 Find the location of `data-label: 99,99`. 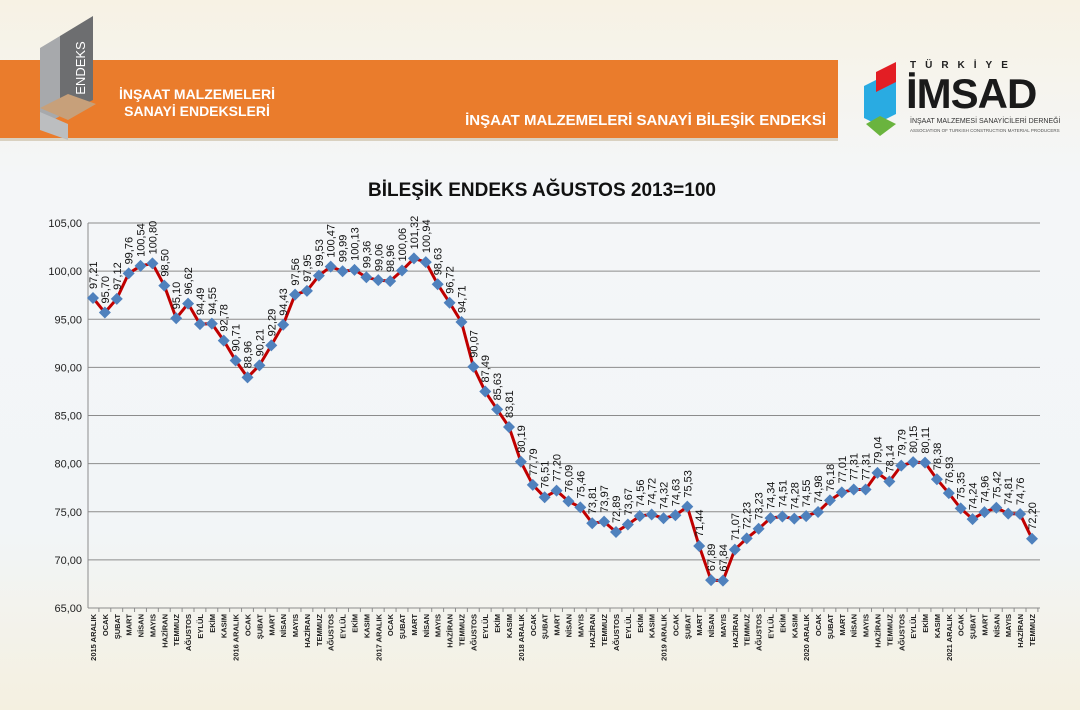

data-label: 99,99 is located at coordinates (344, 249).